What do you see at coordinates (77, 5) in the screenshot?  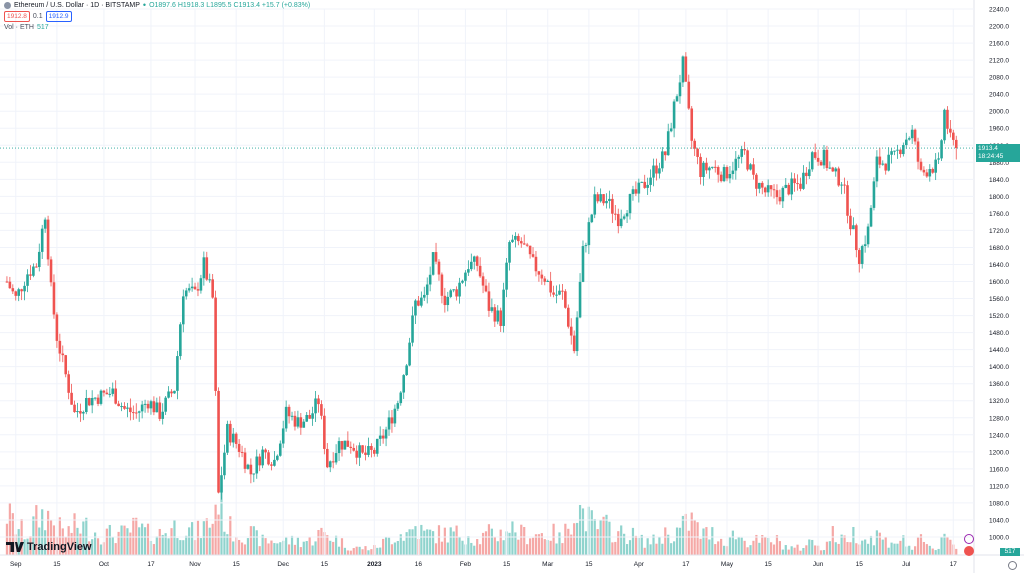 I see `symbol-title: Ethereum / U.S. Dollar · 1D · BITSTAMP` at bounding box center [77, 5].